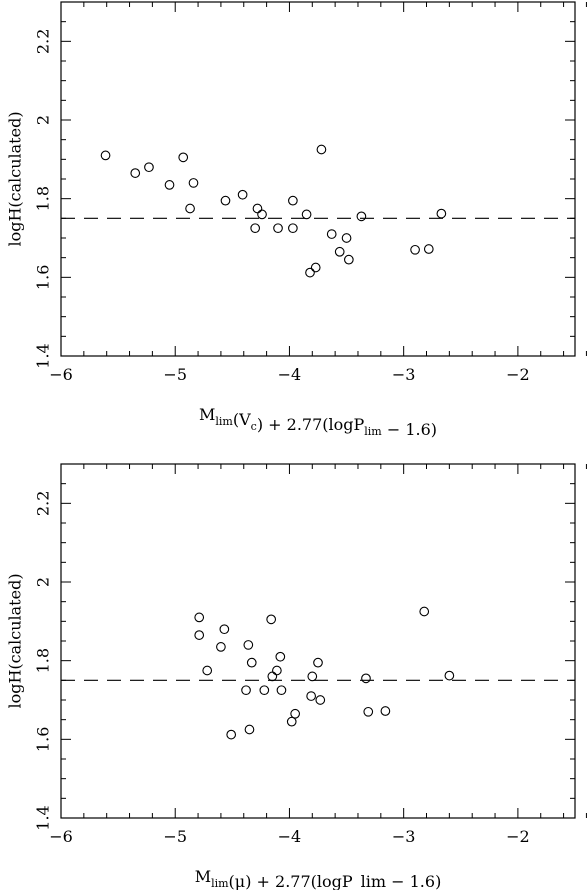  What do you see at coordinates (318, 878) in the screenshot?
I see `x-axis-label: Mlim(μ) + 2.77(logP_lim − 1.6)` at bounding box center [318, 878].